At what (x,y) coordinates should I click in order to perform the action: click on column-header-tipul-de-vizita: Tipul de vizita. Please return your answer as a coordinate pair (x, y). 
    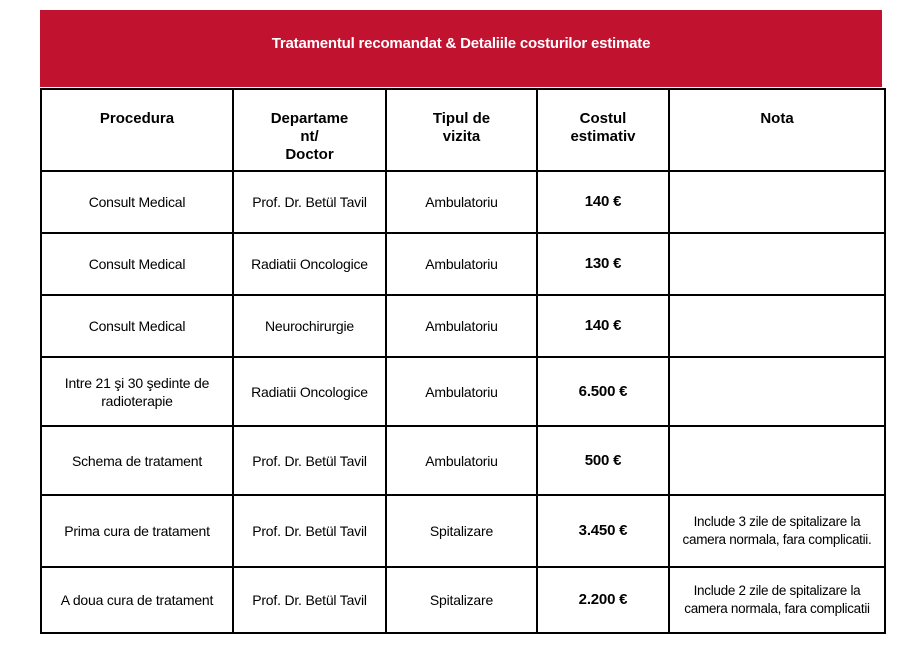
    Looking at the image, I should click on (461, 130).